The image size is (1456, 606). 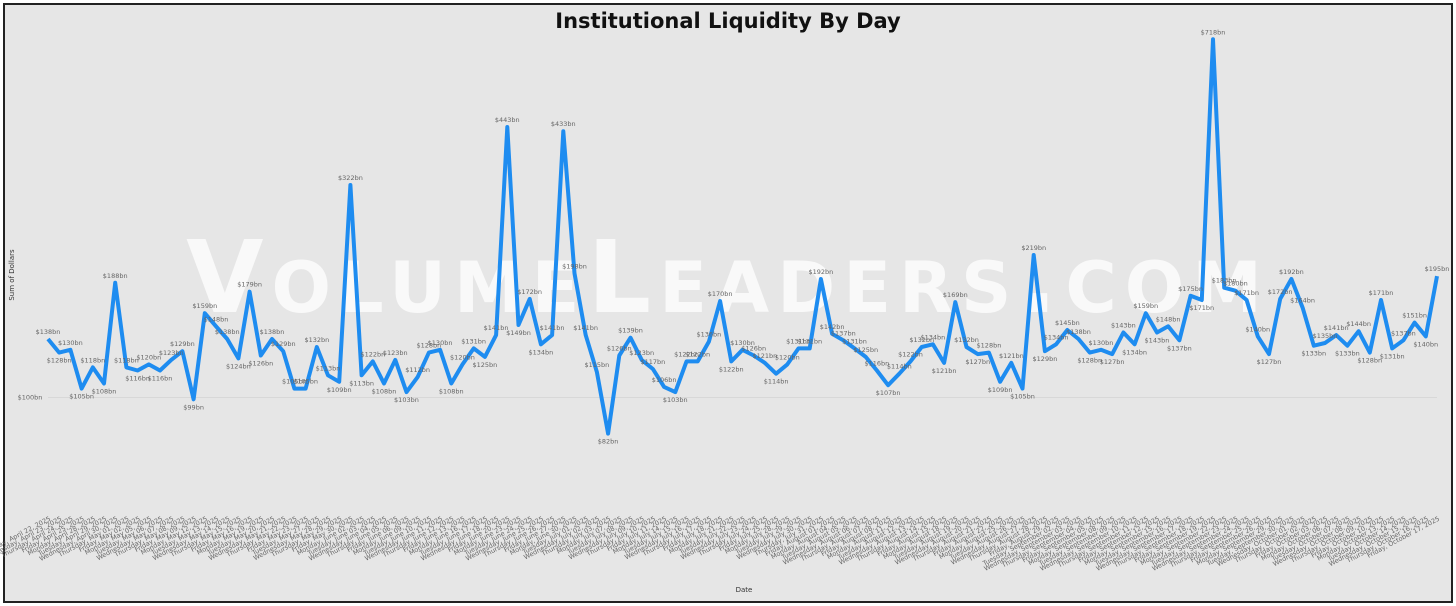 What do you see at coordinates (955, 295) in the screenshot?
I see `data-label: $169bn` at bounding box center [955, 295].